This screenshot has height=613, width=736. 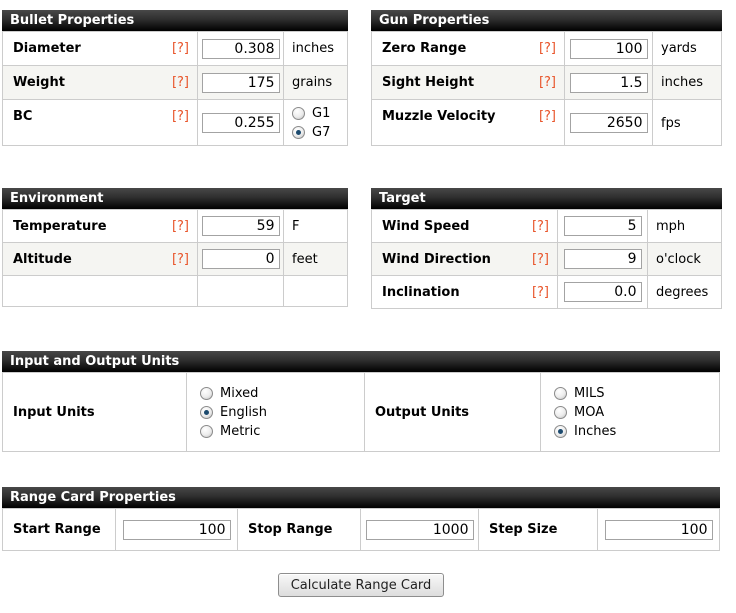 What do you see at coordinates (315, 226) in the screenshot?
I see `temperature-unit-label: F` at bounding box center [315, 226].